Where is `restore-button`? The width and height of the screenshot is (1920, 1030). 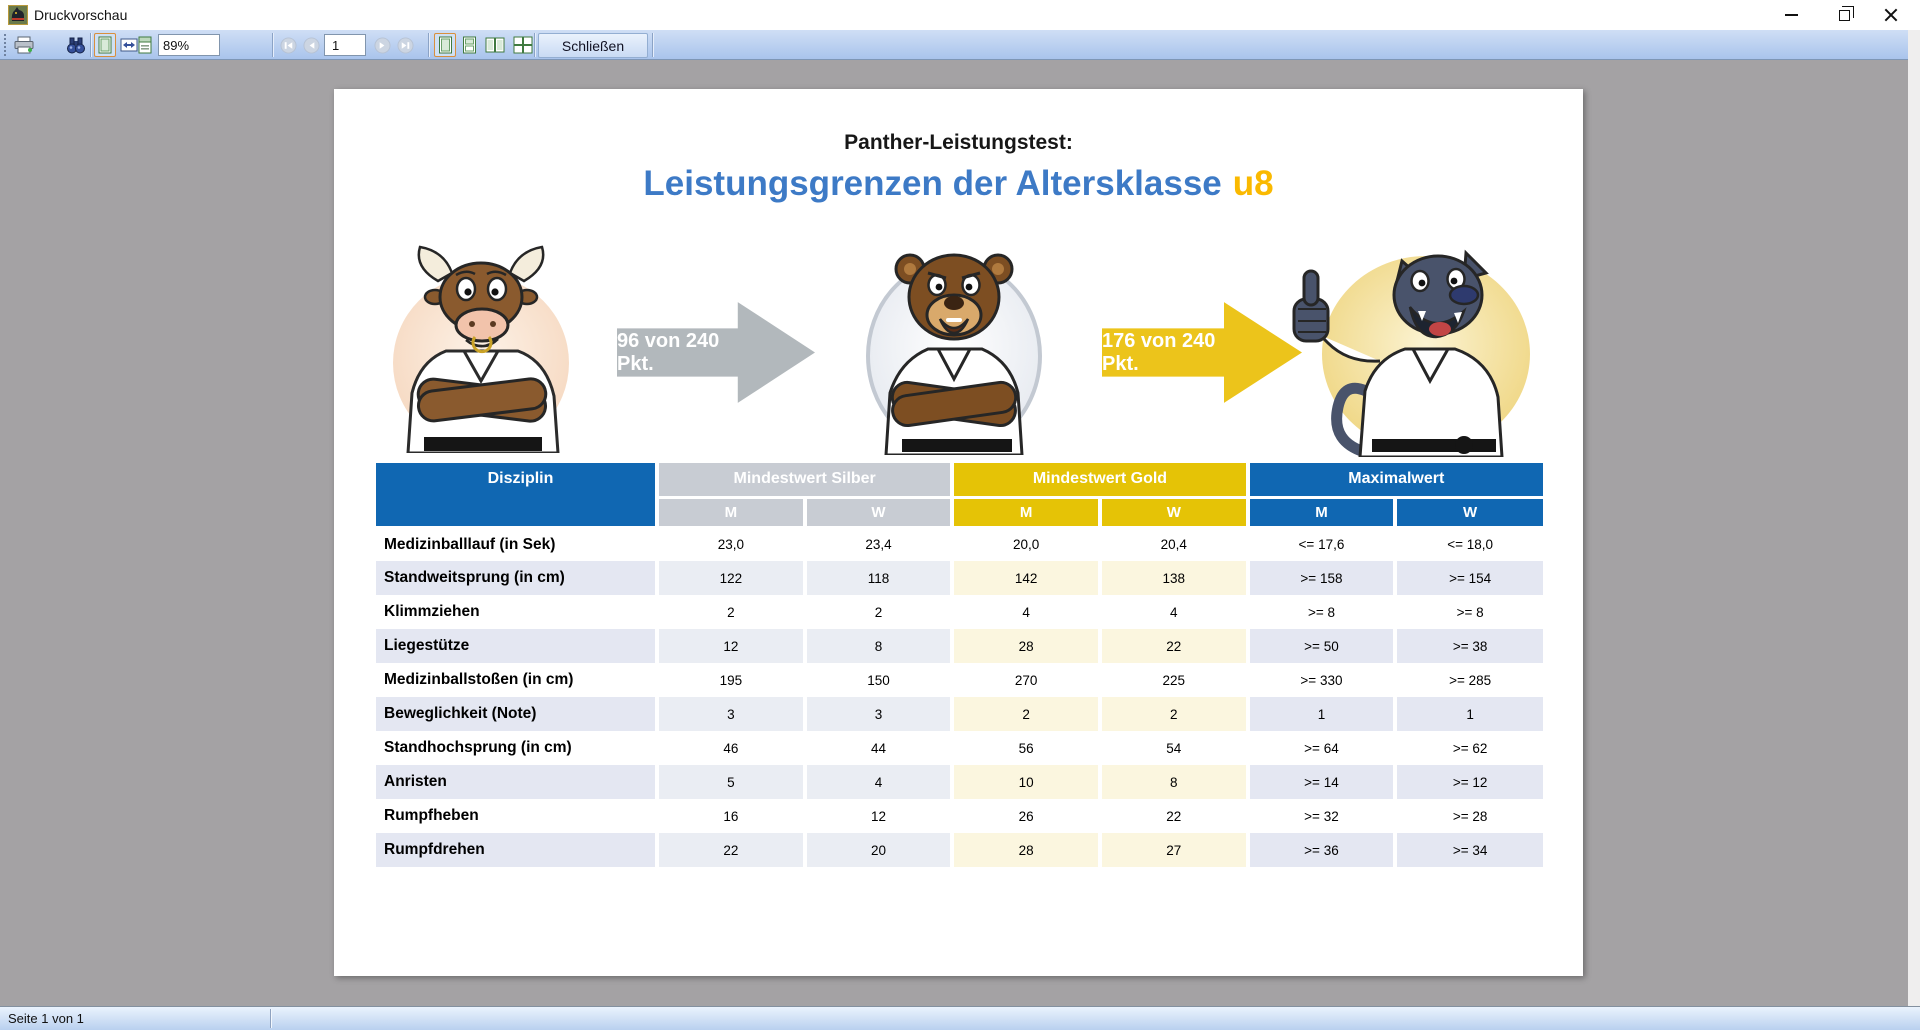
restore-button is located at coordinates (1844, 15).